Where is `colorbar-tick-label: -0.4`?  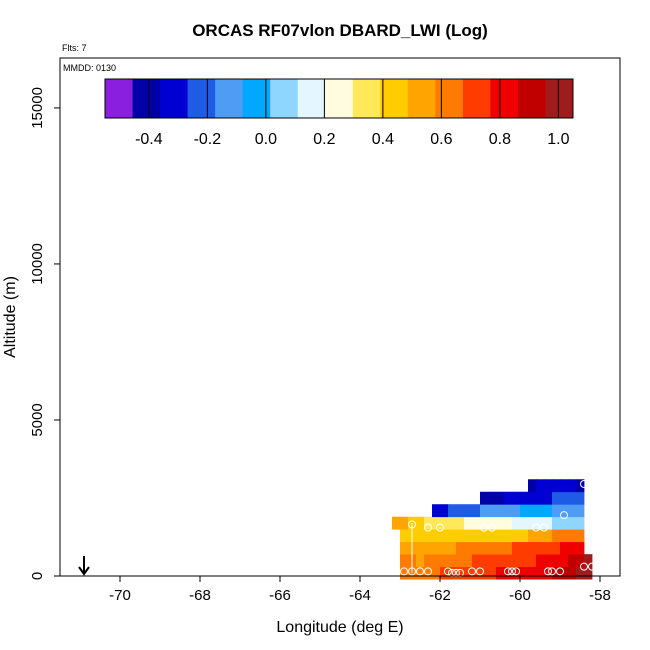 colorbar-tick-label: -0.4 is located at coordinates (149, 139).